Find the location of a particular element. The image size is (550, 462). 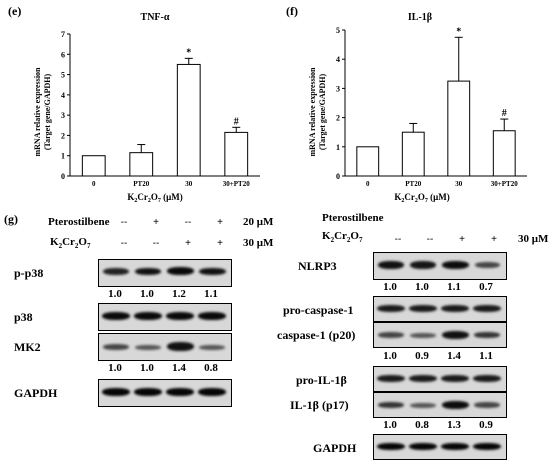

blot-il-1beta-p17 is located at coordinates (440, 405).